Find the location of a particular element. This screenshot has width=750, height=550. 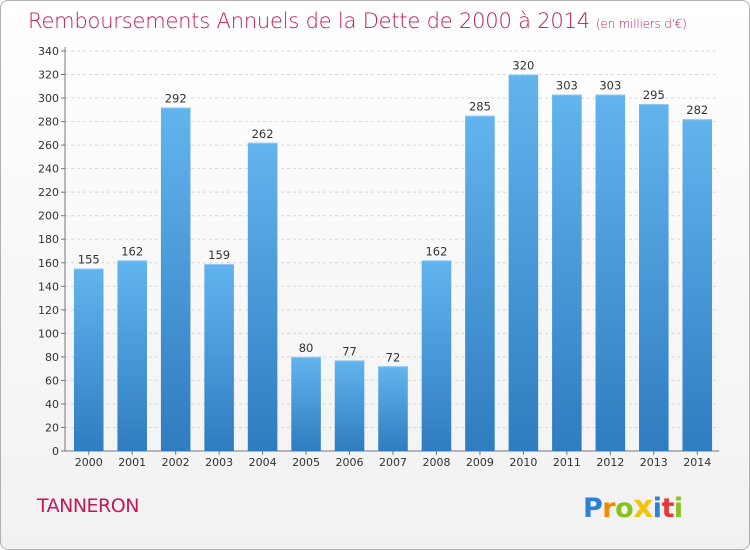

logo-letter: x is located at coordinates (643, 507).